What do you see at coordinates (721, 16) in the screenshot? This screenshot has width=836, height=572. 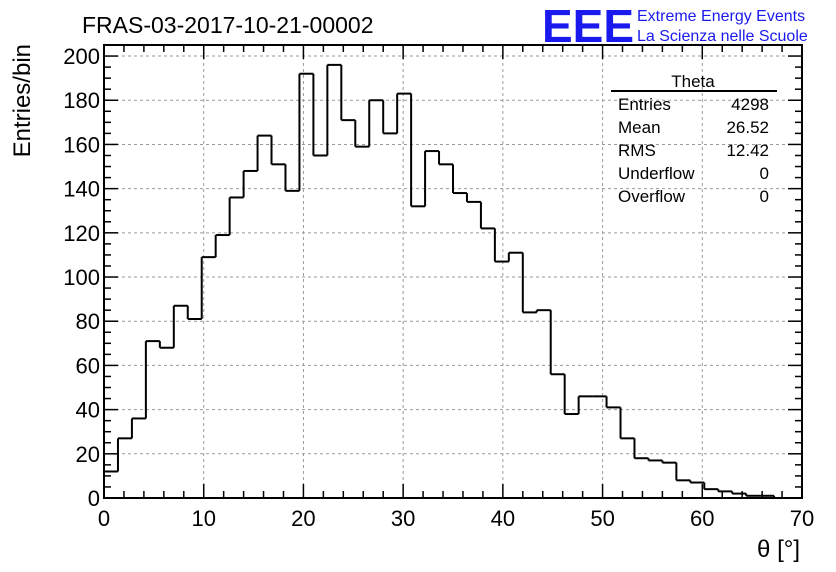 I see `logo-line-1: Extreme Energy Events` at bounding box center [721, 16].